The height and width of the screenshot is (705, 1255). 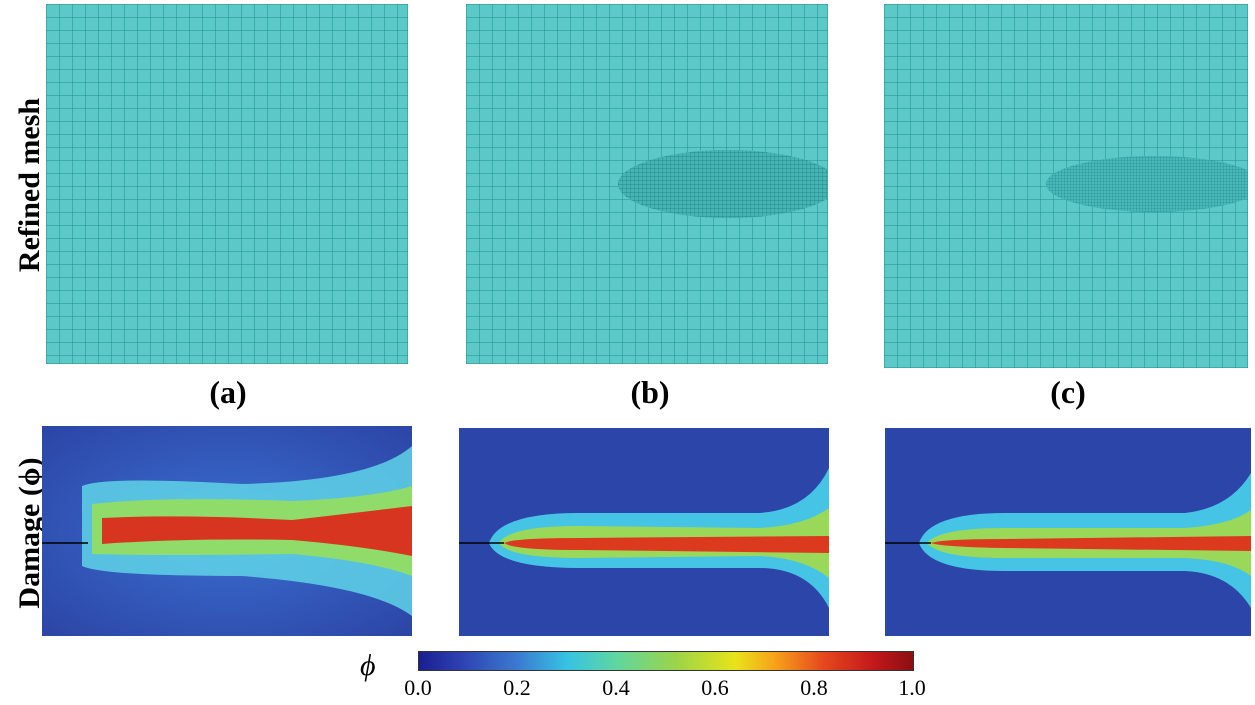 I want to click on caption-b: (b), so click(x=650, y=392).